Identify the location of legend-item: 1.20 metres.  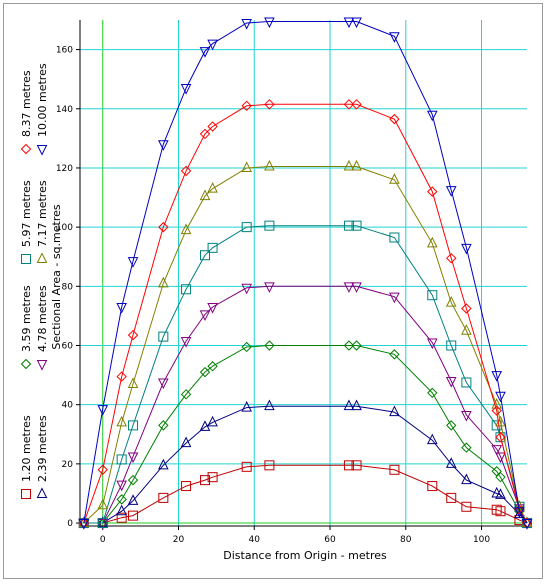
(26, 457).